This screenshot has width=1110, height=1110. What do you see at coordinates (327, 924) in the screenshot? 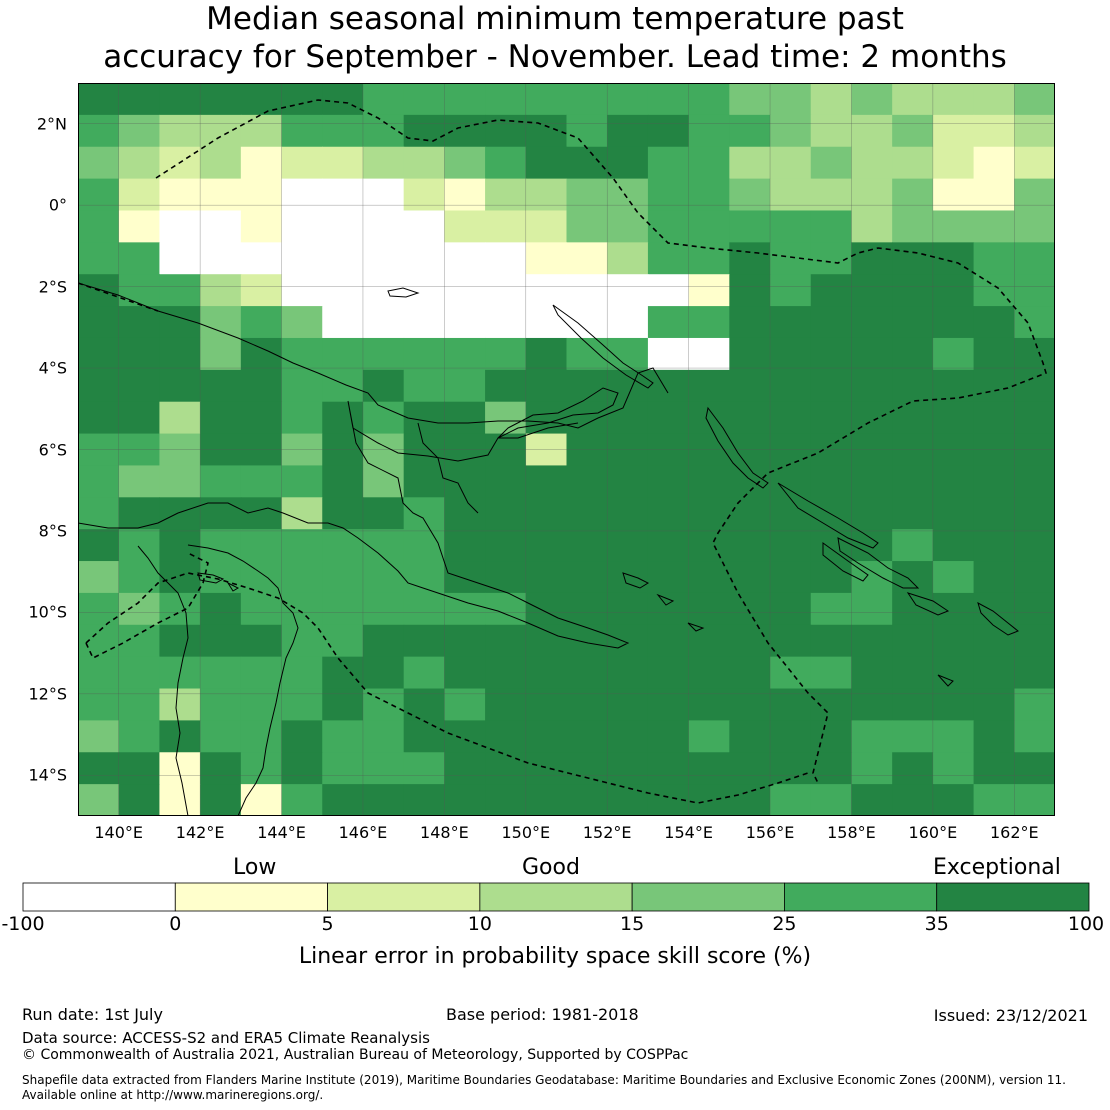
I see `colorbar-tick-label: 5` at bounding box center [327, 924].